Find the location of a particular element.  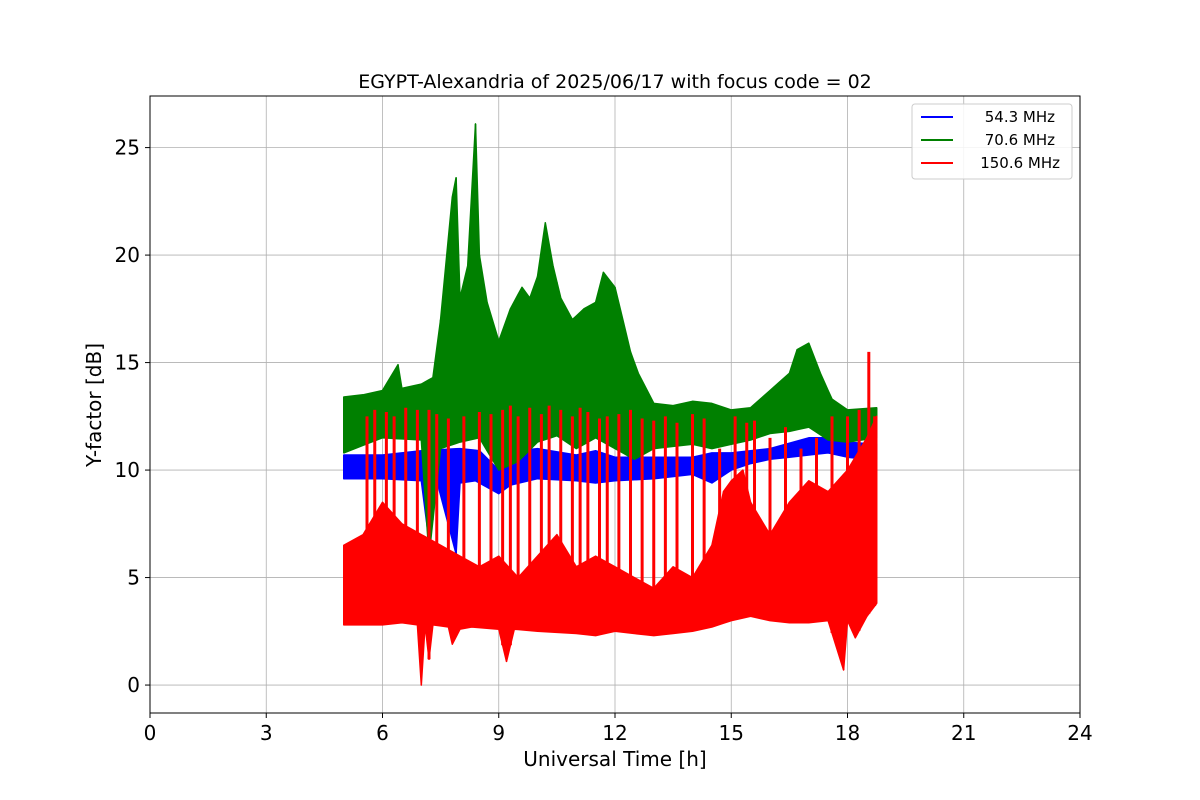

y-tick-label: 0 is located at coordinates (133, 685).